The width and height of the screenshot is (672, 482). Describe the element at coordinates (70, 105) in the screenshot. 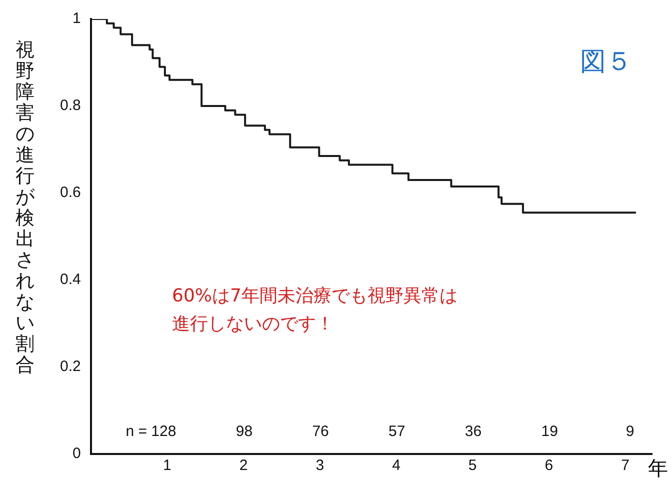

I see `y-tick-label: 0.8` at that location.